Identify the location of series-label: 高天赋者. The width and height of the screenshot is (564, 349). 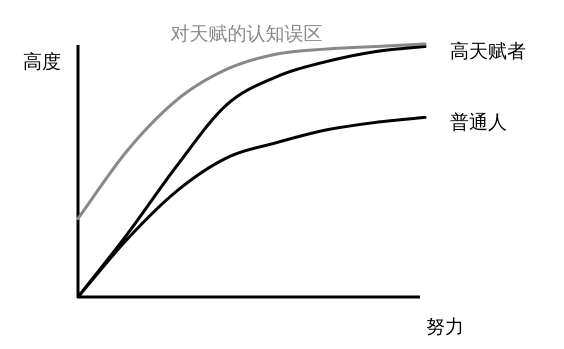
(488, 51).